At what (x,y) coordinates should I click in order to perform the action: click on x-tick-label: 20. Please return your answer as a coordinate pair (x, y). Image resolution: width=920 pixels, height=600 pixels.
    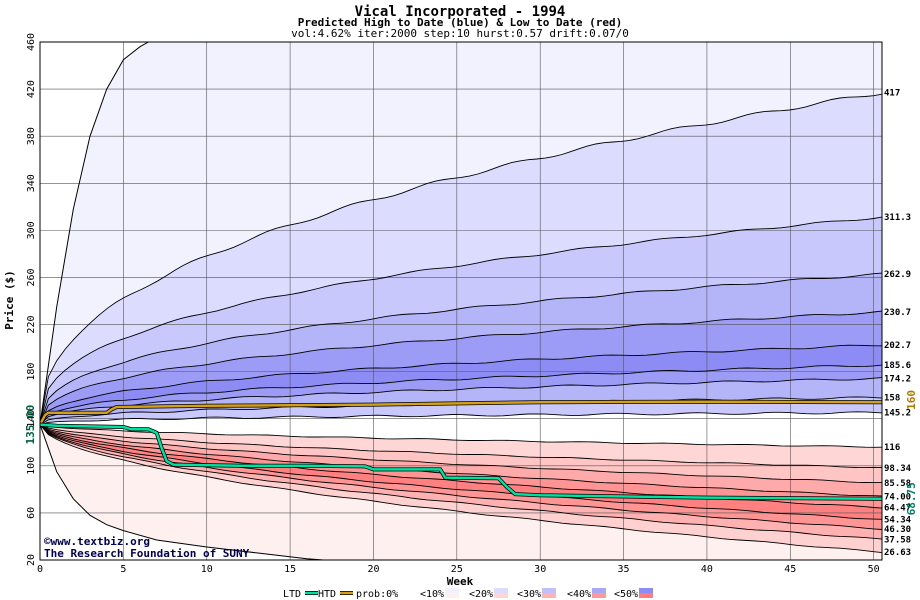
    Looking at the image, I should click on (373, 569).